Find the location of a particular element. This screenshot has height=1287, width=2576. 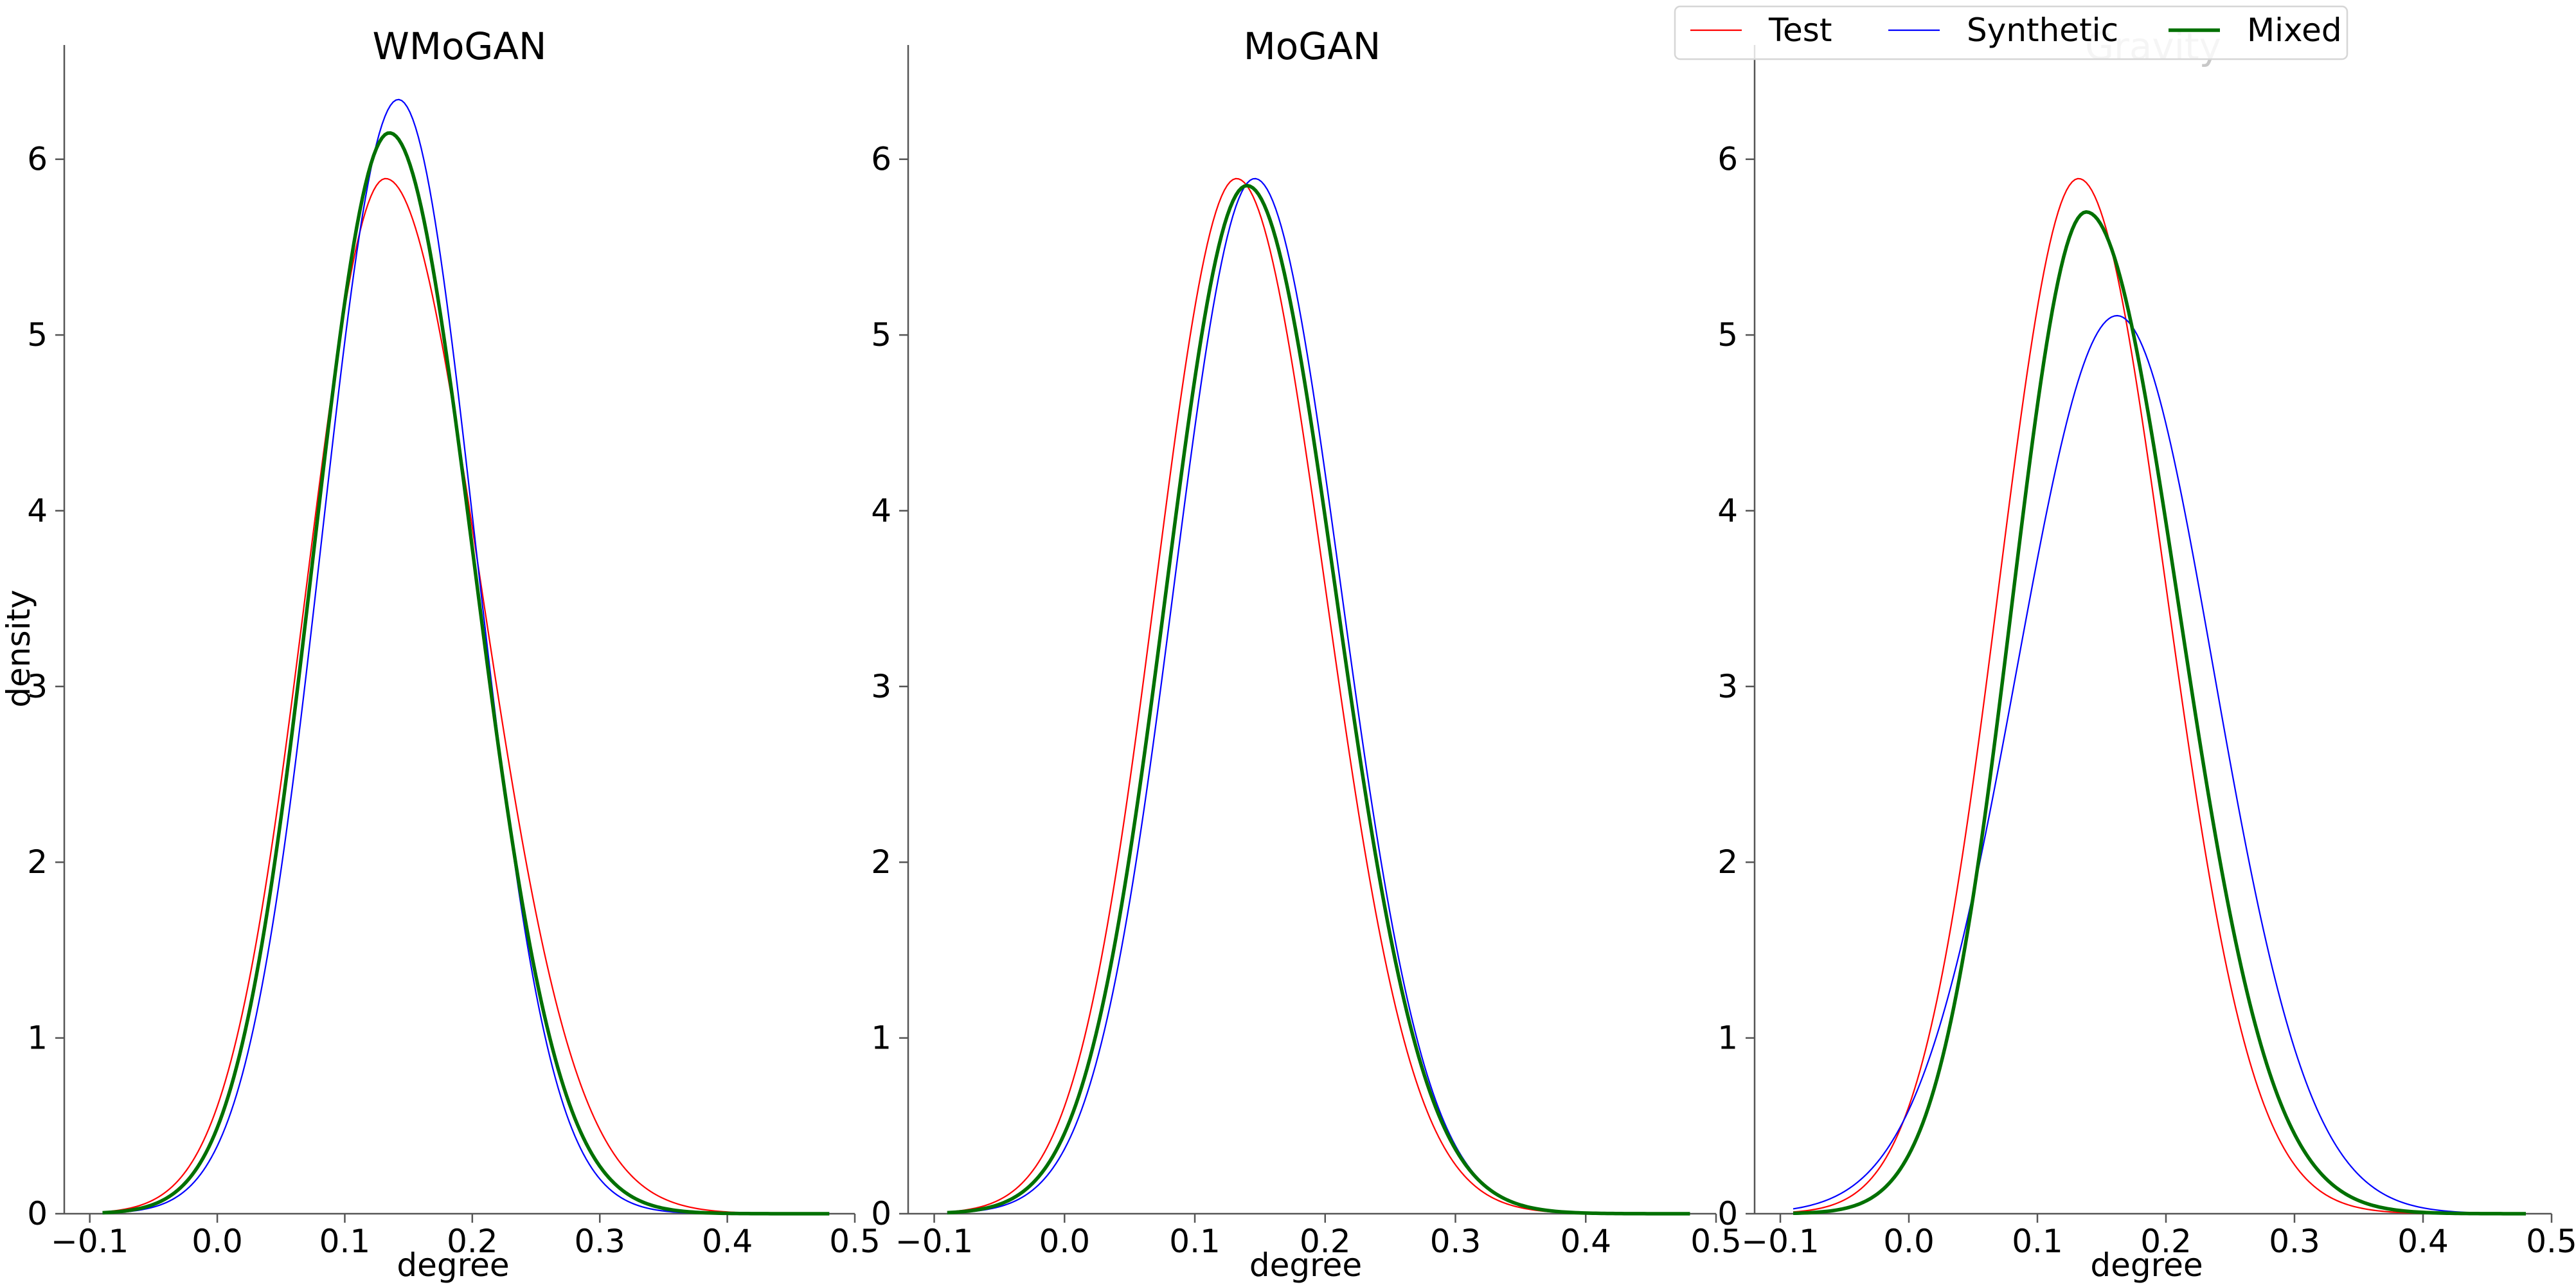

legend-box is located at coordinates (2011, 32).